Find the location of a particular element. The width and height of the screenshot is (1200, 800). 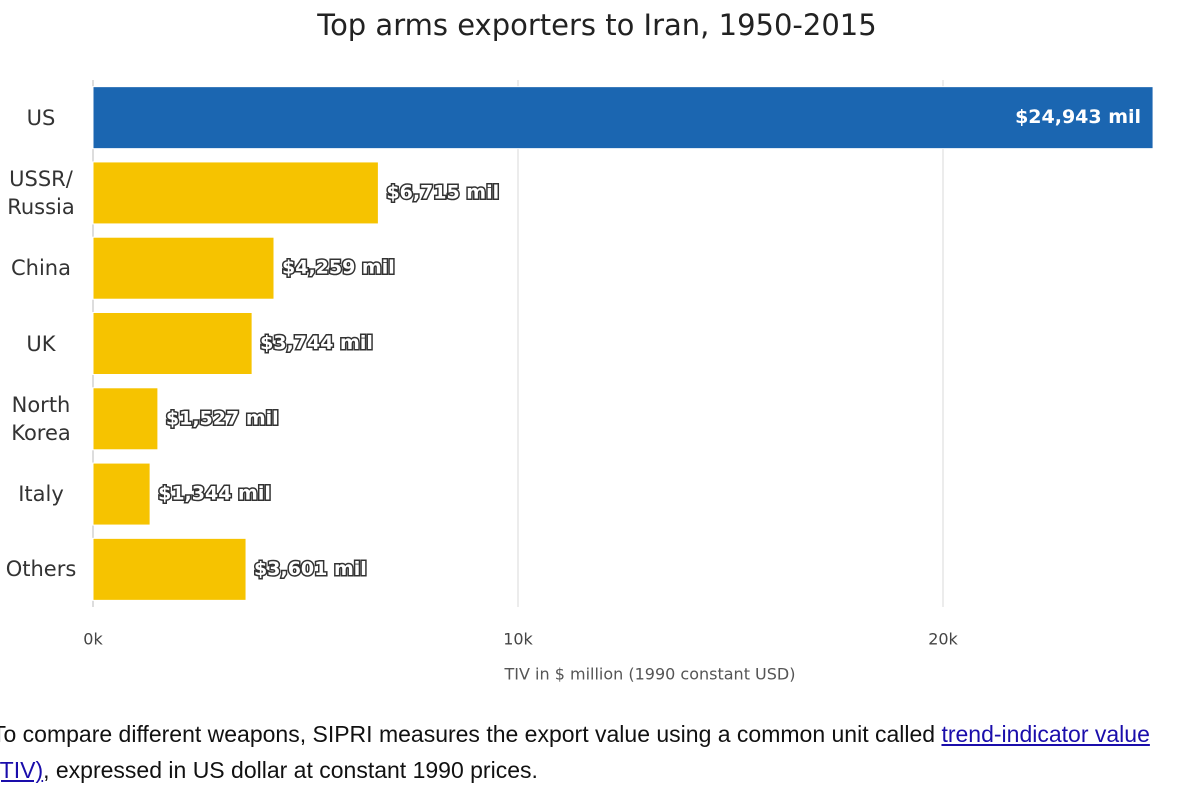

data-label: $1,344 mil is located at coordinates (214, 494).